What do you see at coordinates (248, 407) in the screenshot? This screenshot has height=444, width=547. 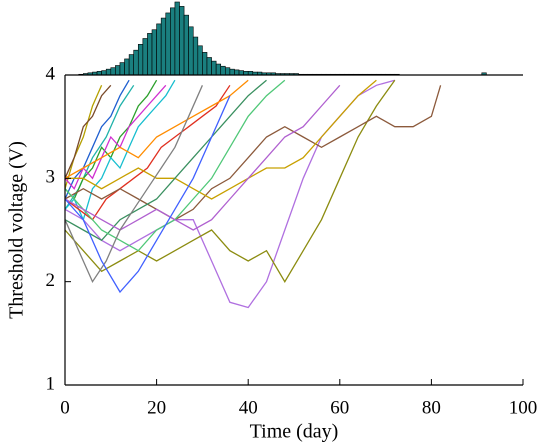 I see `x-tick-label: 40` at bounding box center [248, 407].